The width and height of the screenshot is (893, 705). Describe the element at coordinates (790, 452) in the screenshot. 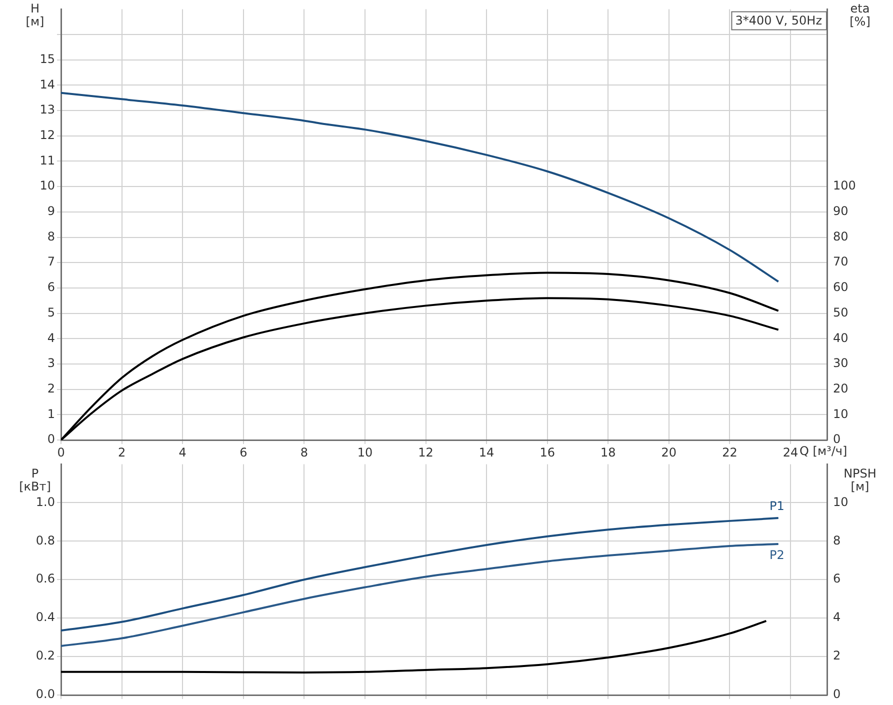

I see `x-tick-label: 24` at that location.